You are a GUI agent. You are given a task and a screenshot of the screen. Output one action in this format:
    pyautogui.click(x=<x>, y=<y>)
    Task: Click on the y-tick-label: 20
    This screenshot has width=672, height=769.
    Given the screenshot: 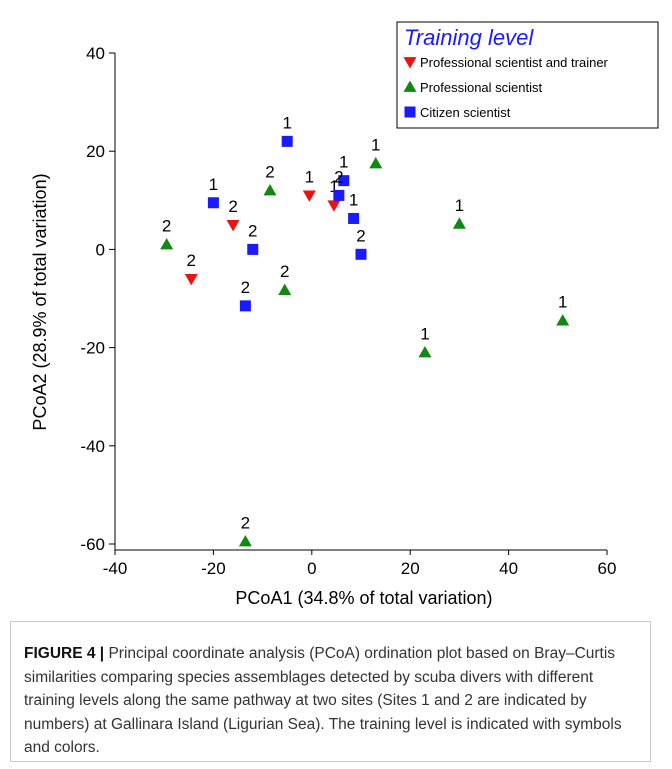 What is the action you would take?
    pyautogui.click(x=95, y=151)
    